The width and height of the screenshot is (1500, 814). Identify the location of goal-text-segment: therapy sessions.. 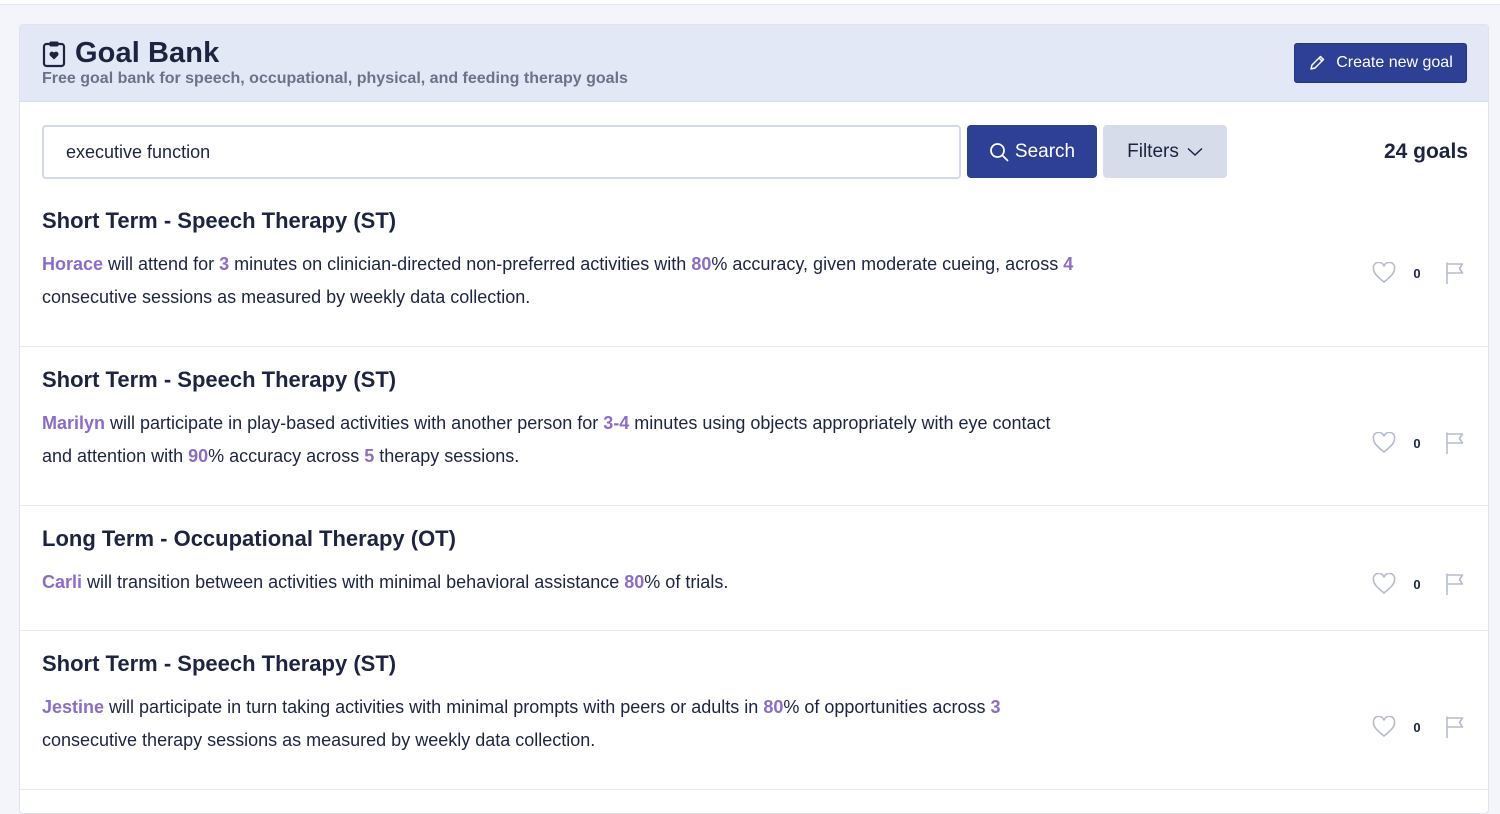
(447, 456).